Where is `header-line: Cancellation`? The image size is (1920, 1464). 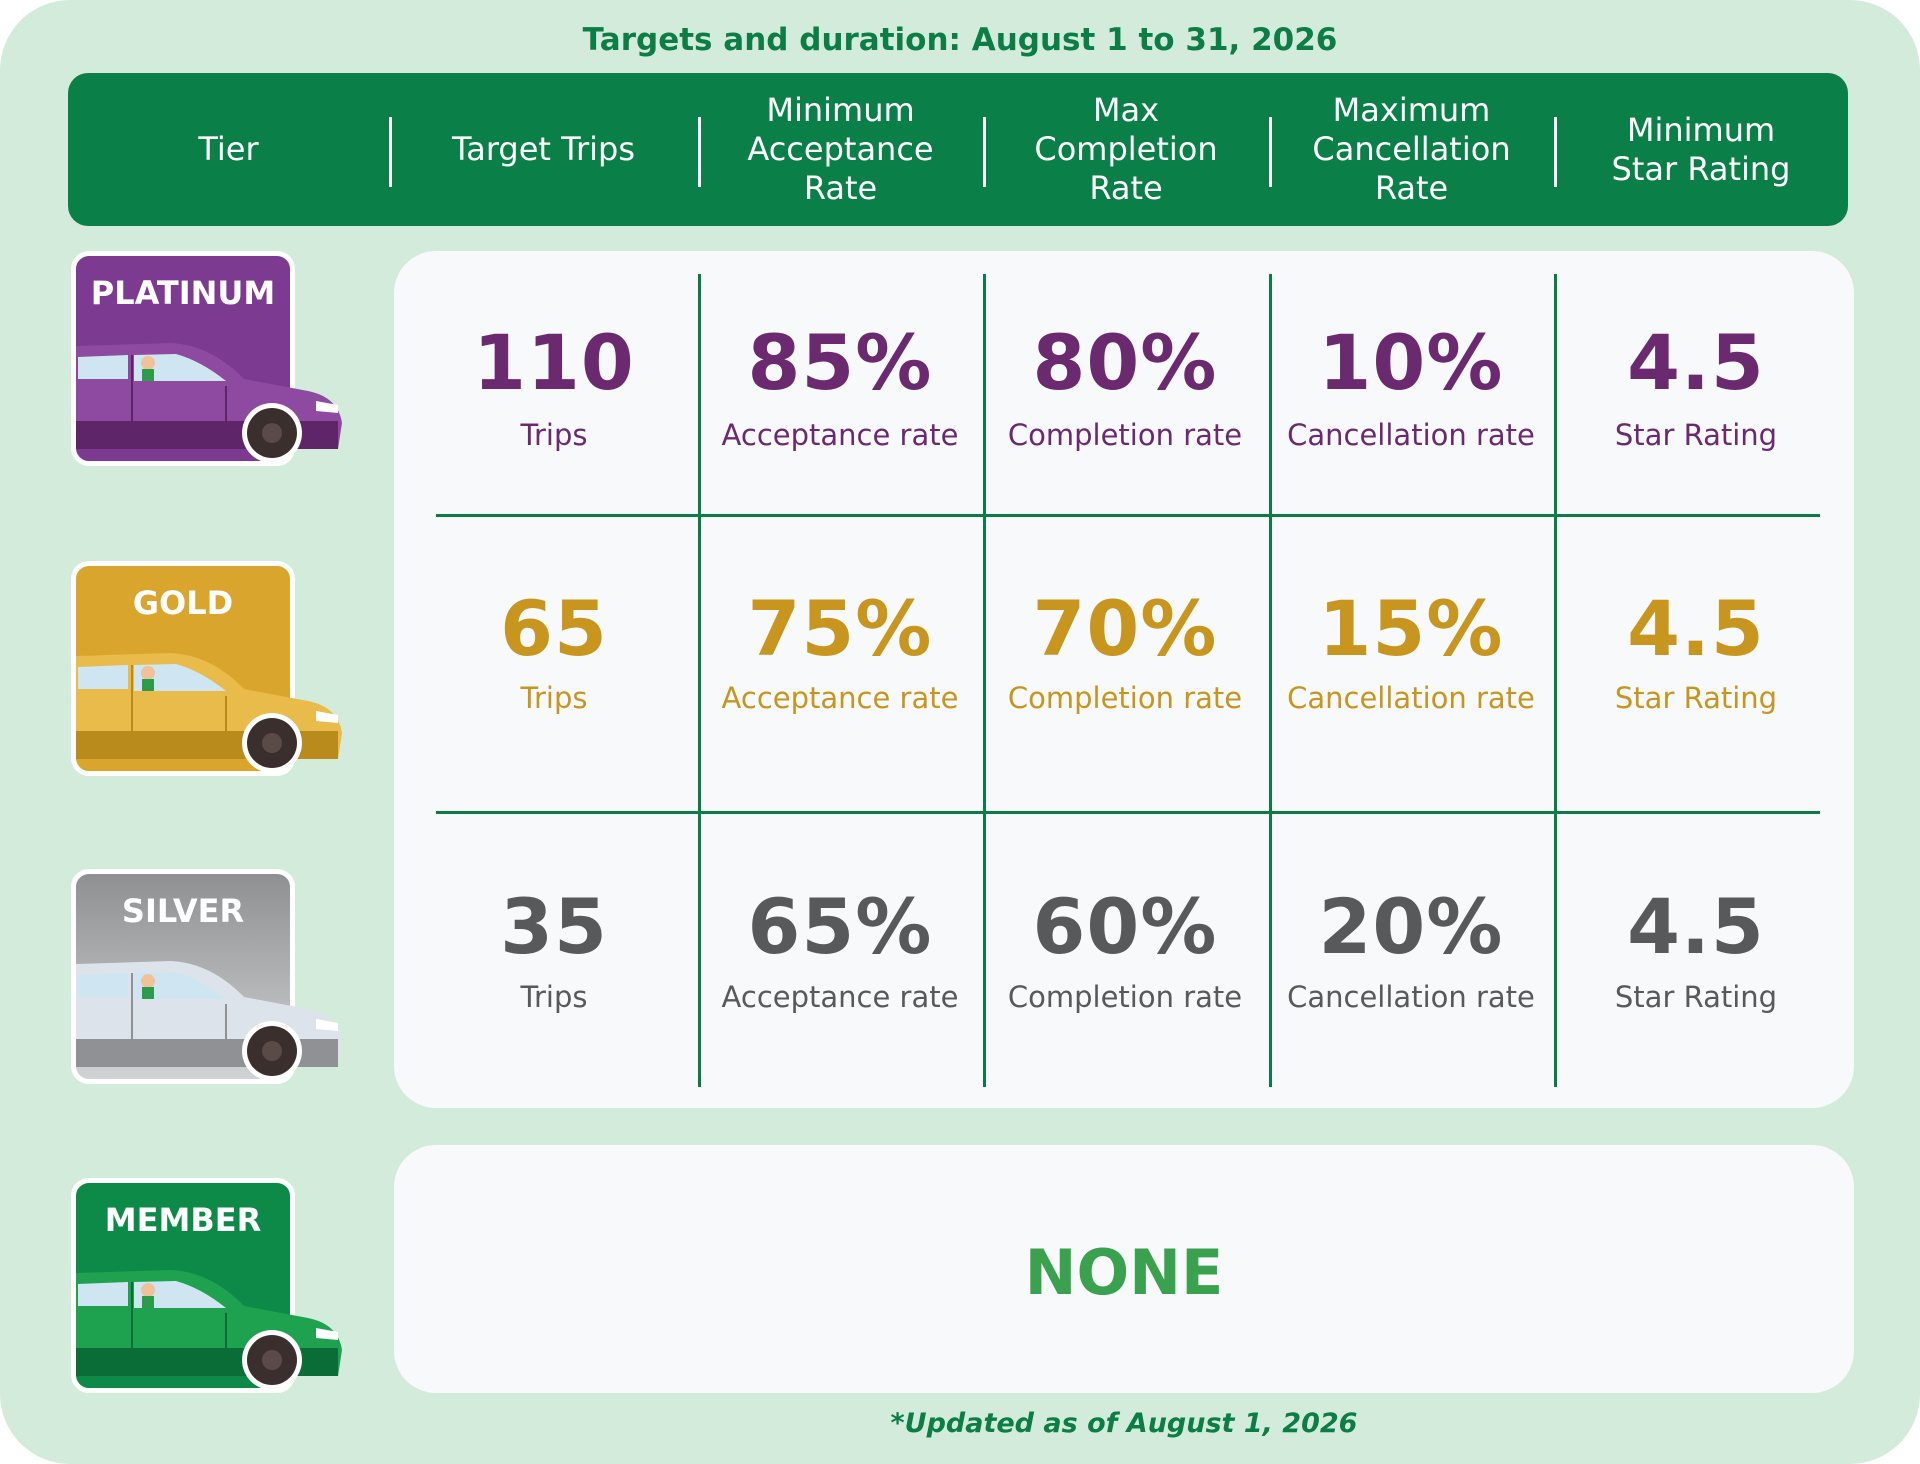 header-line: Cancellation is located at coordinates (1411, 149).